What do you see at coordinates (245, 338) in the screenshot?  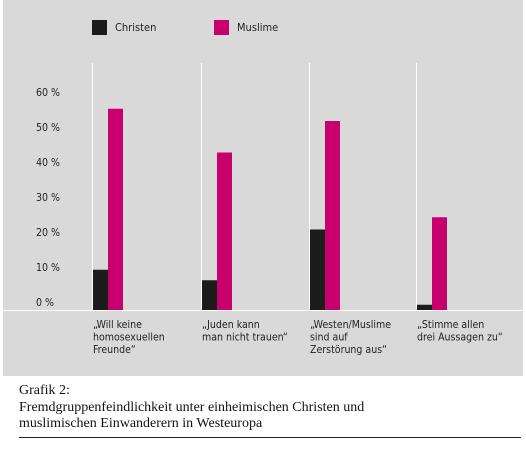 I see `category-label: man nicht trauen“` at bounding box center [245, 338].